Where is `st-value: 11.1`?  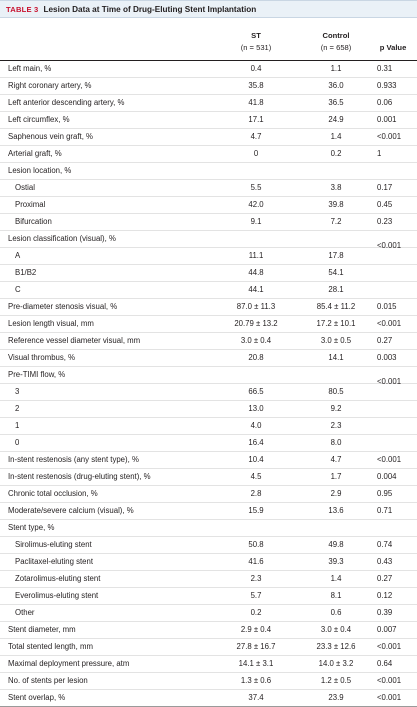 st-value: 11.1 is located at coordinates (256, 255).